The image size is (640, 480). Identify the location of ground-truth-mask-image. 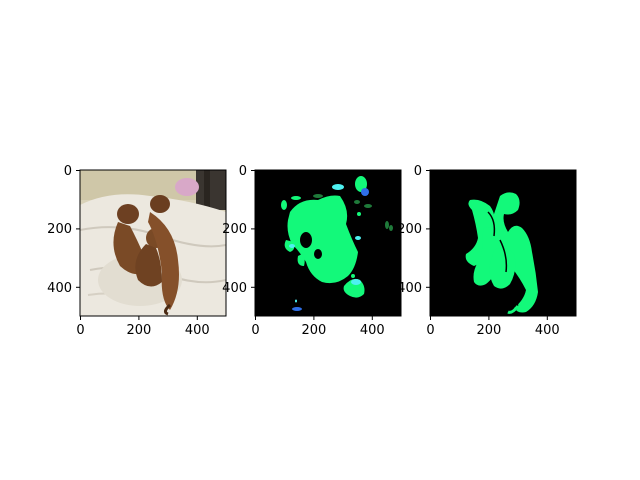
(503, 243).